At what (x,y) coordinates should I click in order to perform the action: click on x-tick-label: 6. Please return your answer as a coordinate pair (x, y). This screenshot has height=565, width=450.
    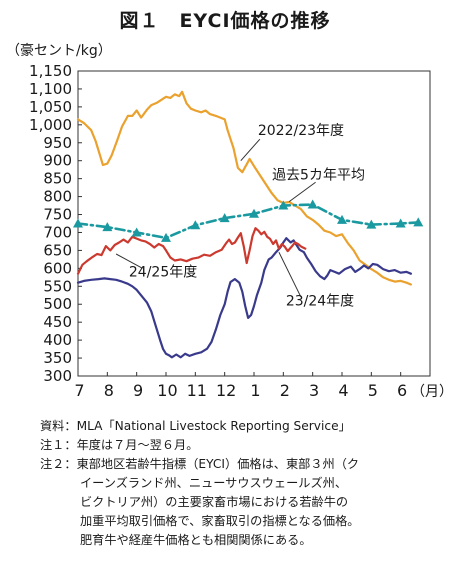
    Looking at the image, I should click on (402, 390).